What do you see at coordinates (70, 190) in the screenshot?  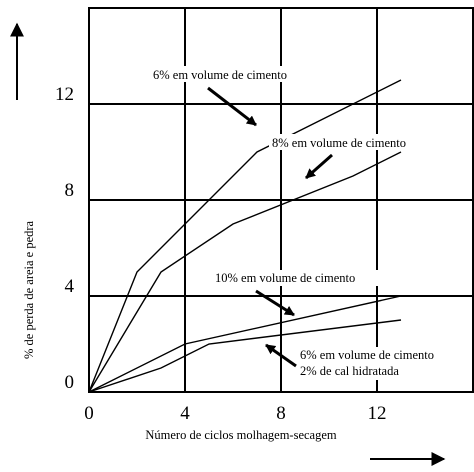 I see `y-tick-label: 8` at bounding box center [70, 190].